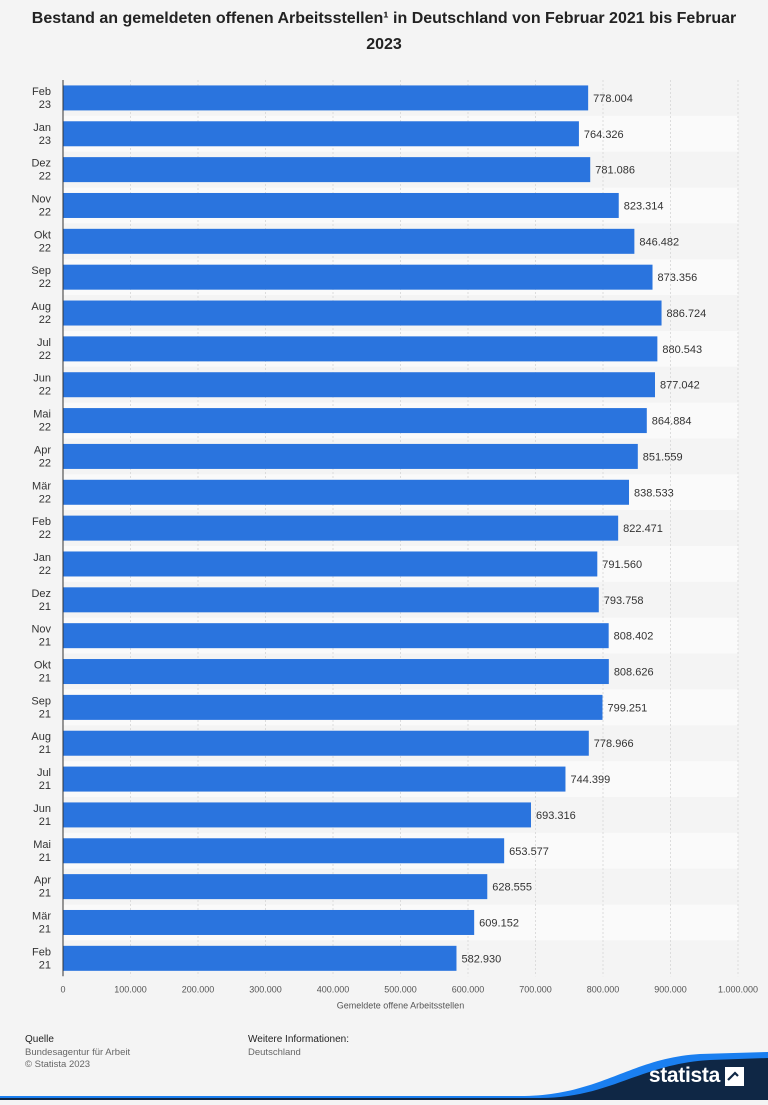  What do you see at coordinates (274, 1052) in the screenshot?
I see `info-text: Deutschland` at bounding box center [274, 1052].